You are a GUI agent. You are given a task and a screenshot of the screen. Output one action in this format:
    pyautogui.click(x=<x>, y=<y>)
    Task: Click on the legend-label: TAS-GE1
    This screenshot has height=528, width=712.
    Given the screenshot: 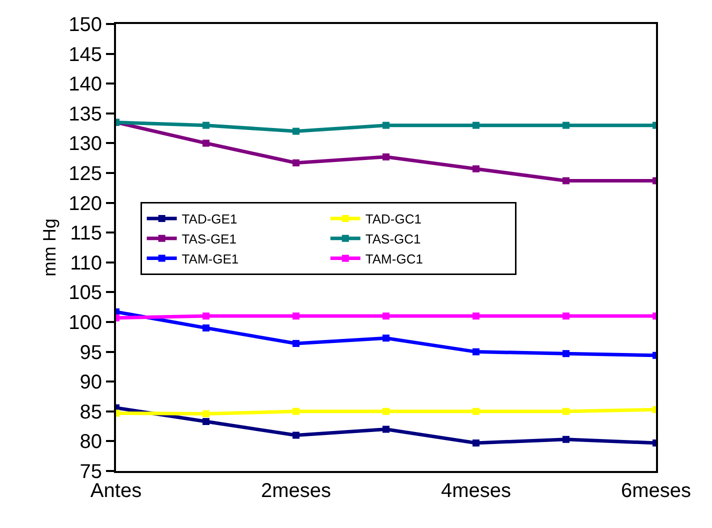 What is the action you would take?
    pyautogui.click(x=209, y=238)
    